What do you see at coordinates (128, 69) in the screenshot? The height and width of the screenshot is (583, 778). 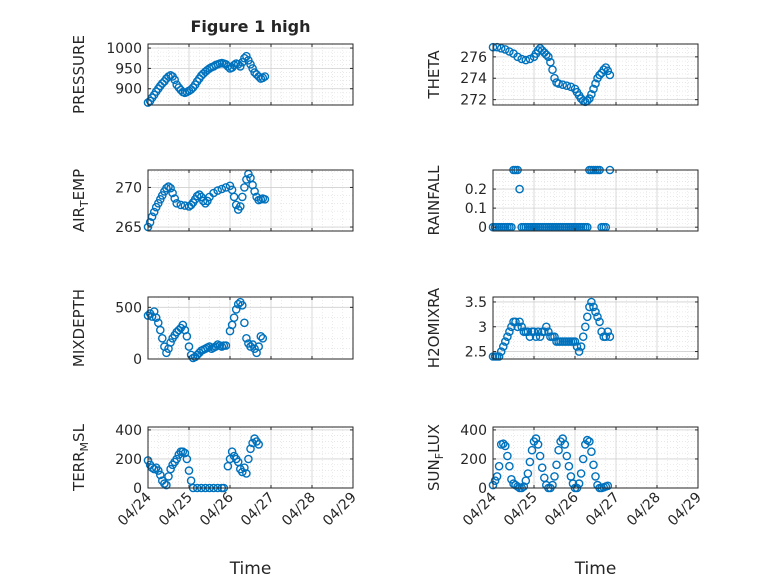 I see `y-tick-label: 950` at bounding box center [128, 69].